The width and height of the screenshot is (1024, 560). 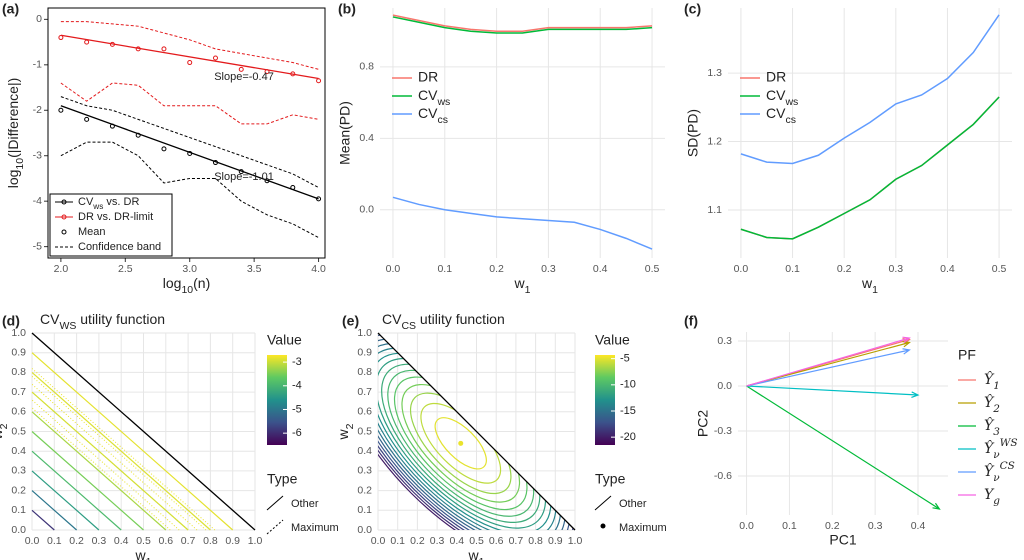 I want to click on x-axis-title: w1, so click(x=869, y=285).